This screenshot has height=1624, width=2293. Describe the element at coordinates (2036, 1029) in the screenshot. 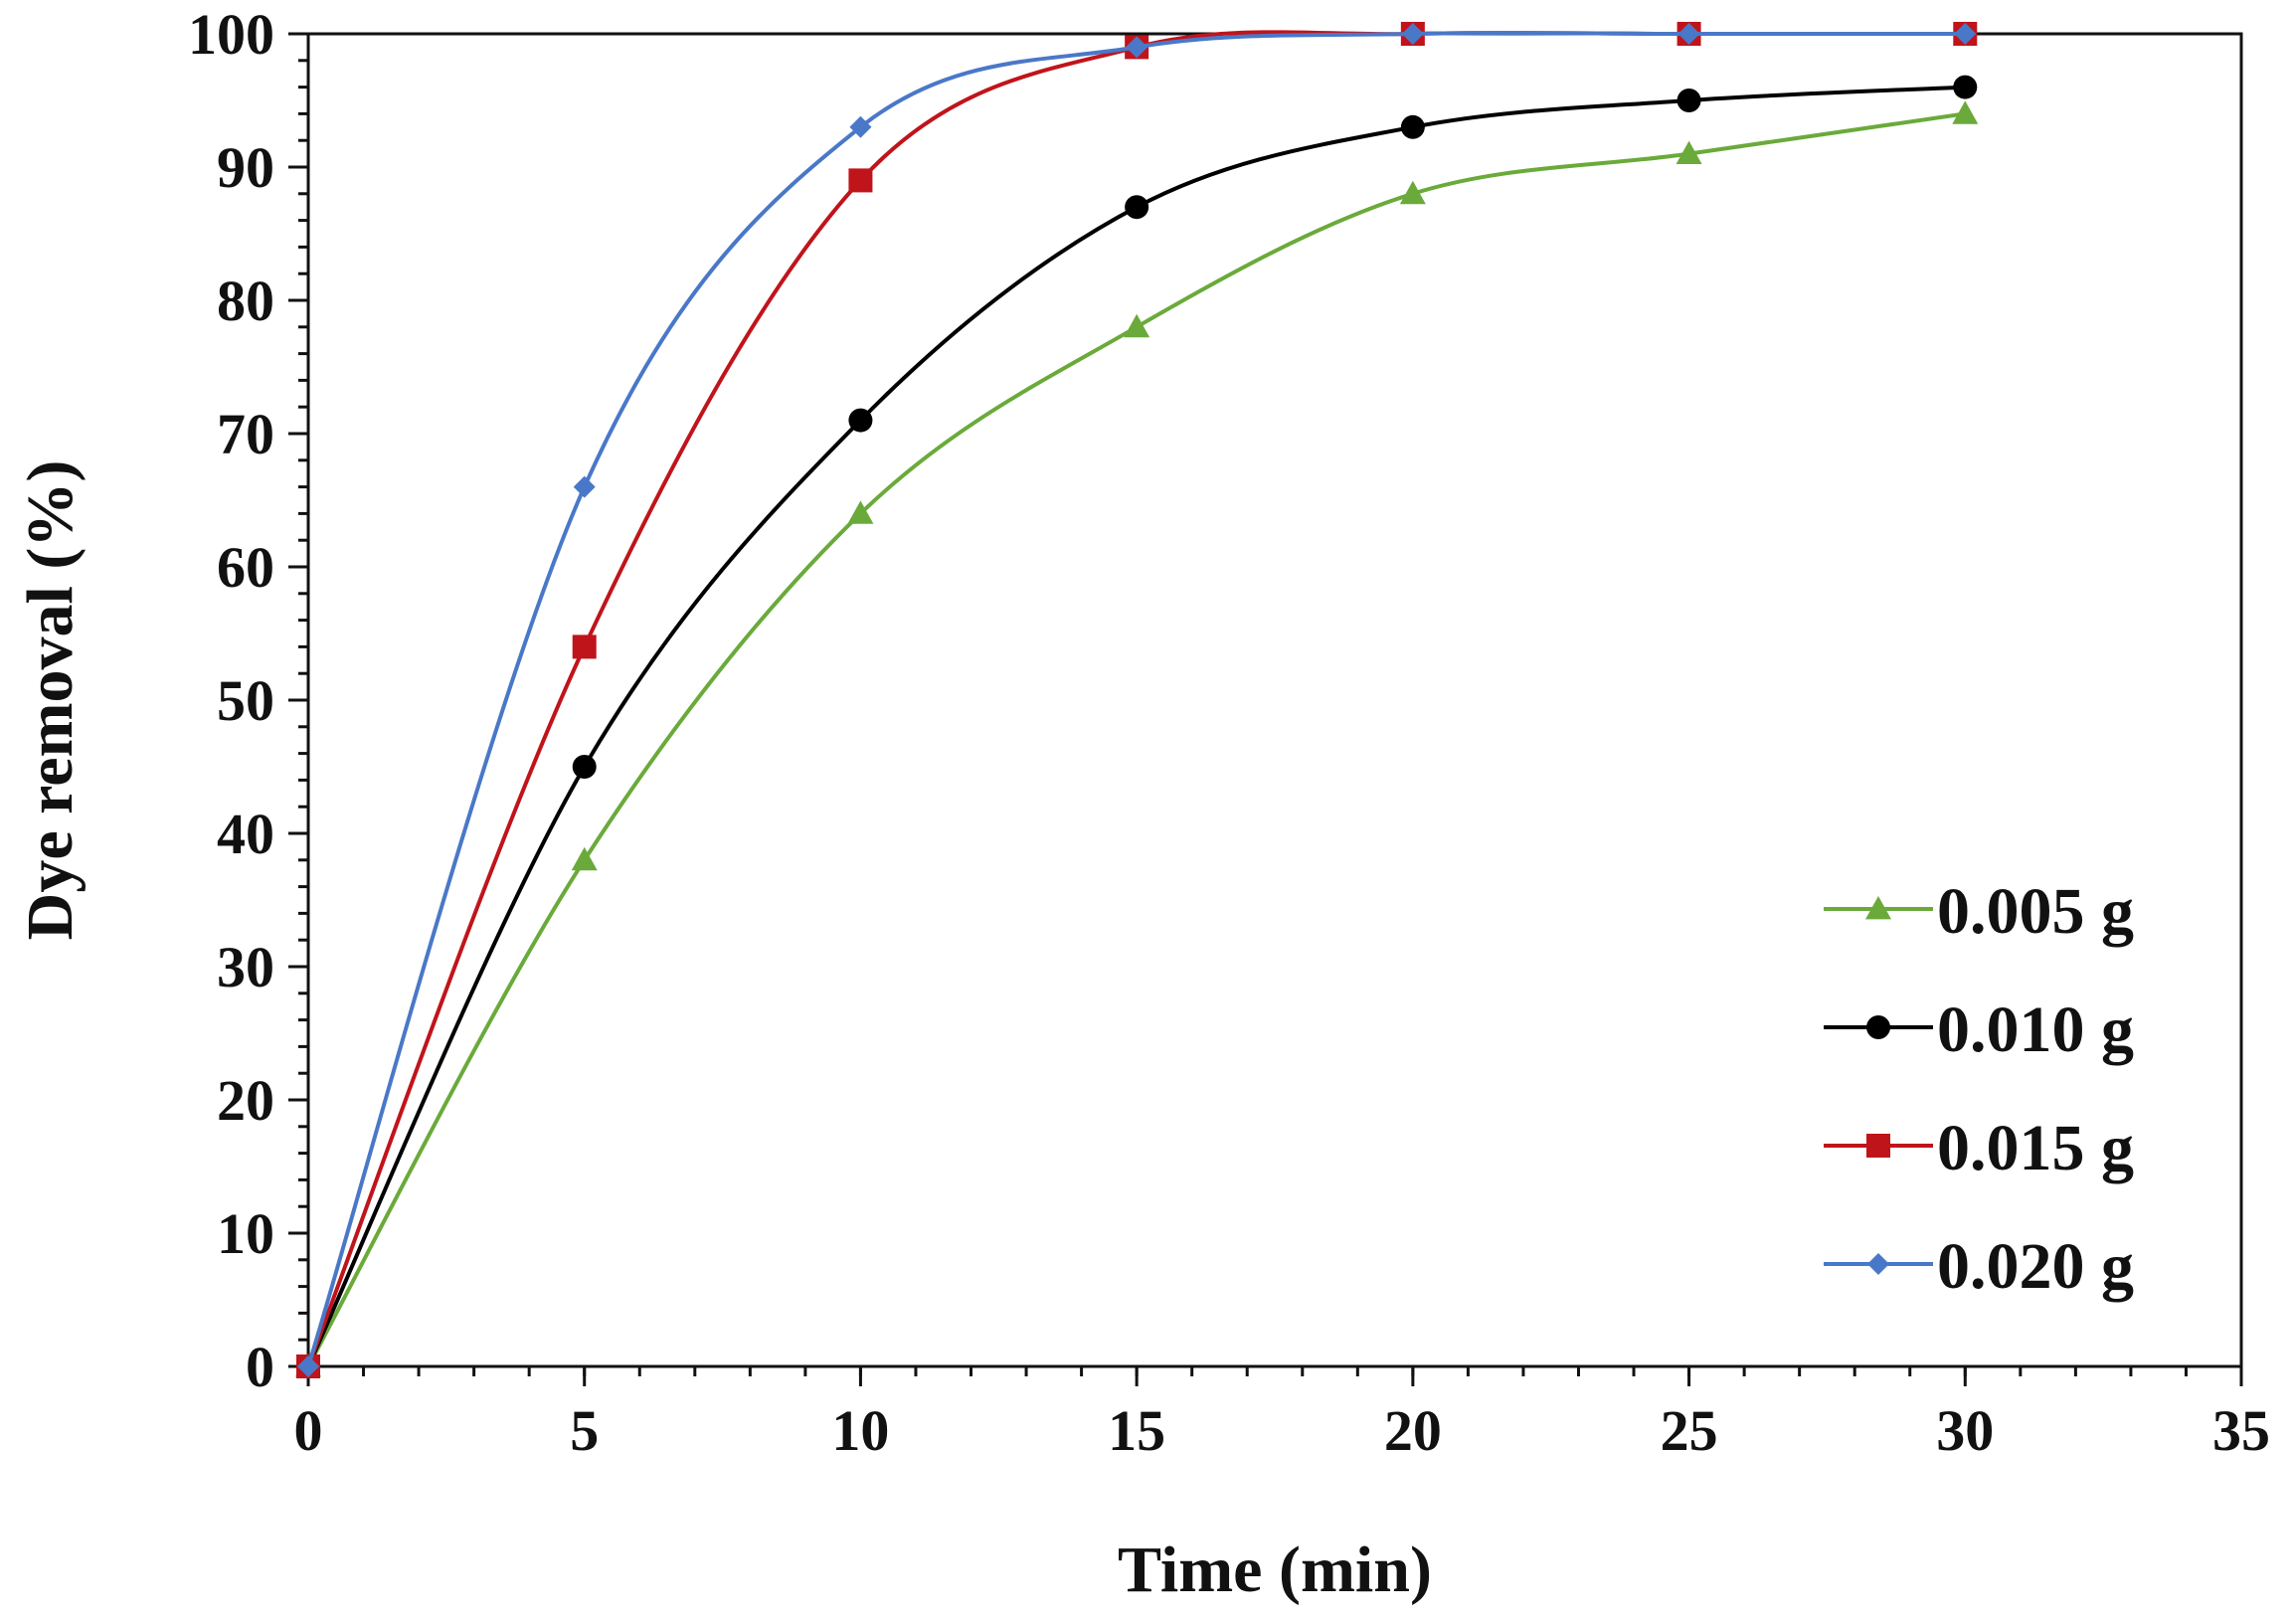

I see `legend-label: 0.010 g` at that location.